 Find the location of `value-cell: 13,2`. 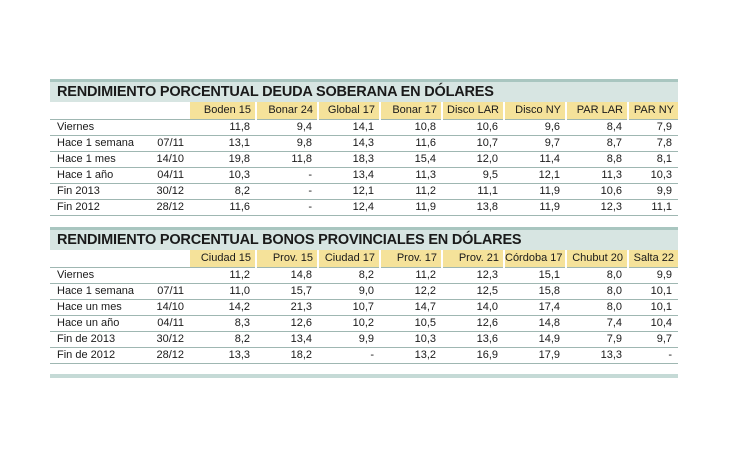

value-cell: 13,2 is located at coordinates (411, 355).